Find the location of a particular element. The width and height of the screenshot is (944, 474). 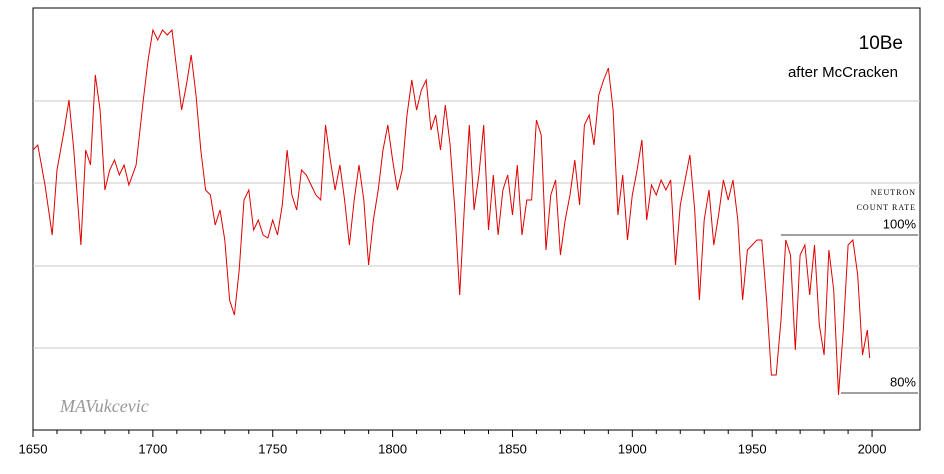

x-tick-label: 1650 is located at coordinates (33, 448).